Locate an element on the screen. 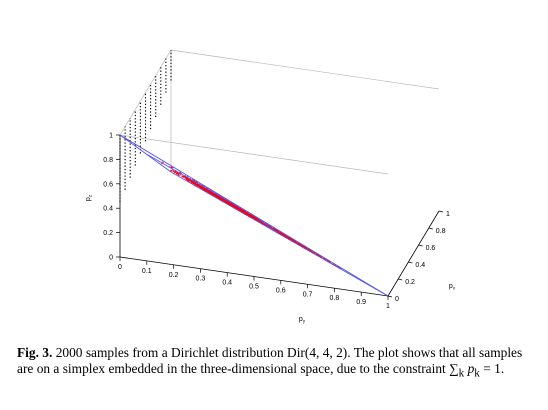 This screenshot has width=548, height=410. y-tick-label: 0.8 is located at coordinates (335, 298).